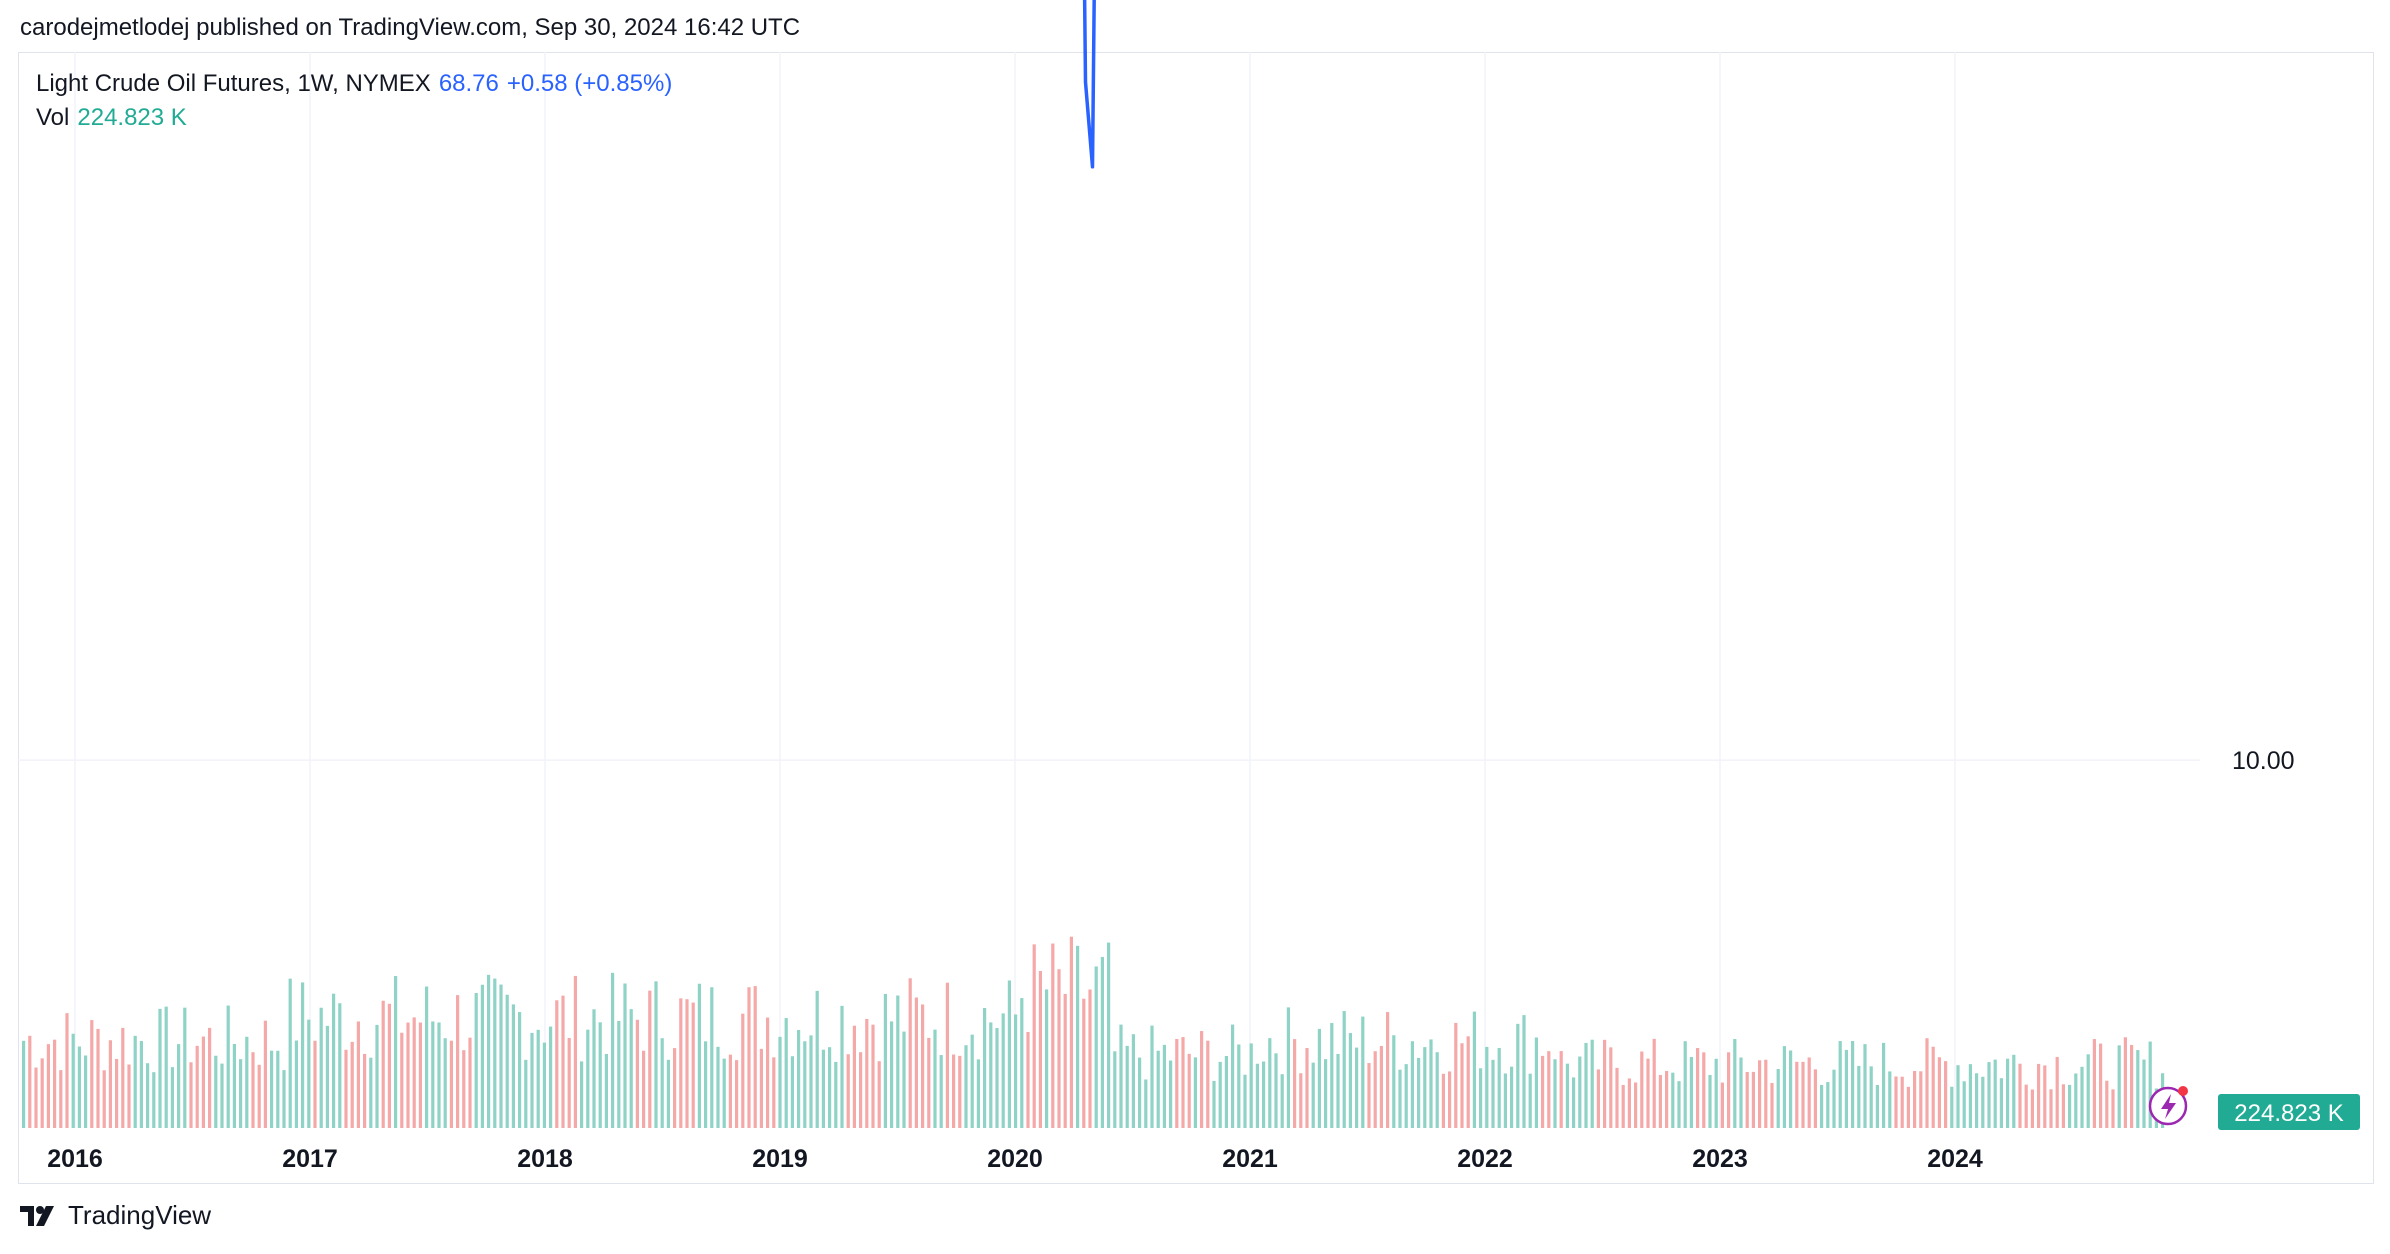 Image resolution: width=2390 pixels, height=1254 pixels. Describe the element at coordinates (545, 1159) in the screenshot. I see `x-tick-label: 2018` at that location.